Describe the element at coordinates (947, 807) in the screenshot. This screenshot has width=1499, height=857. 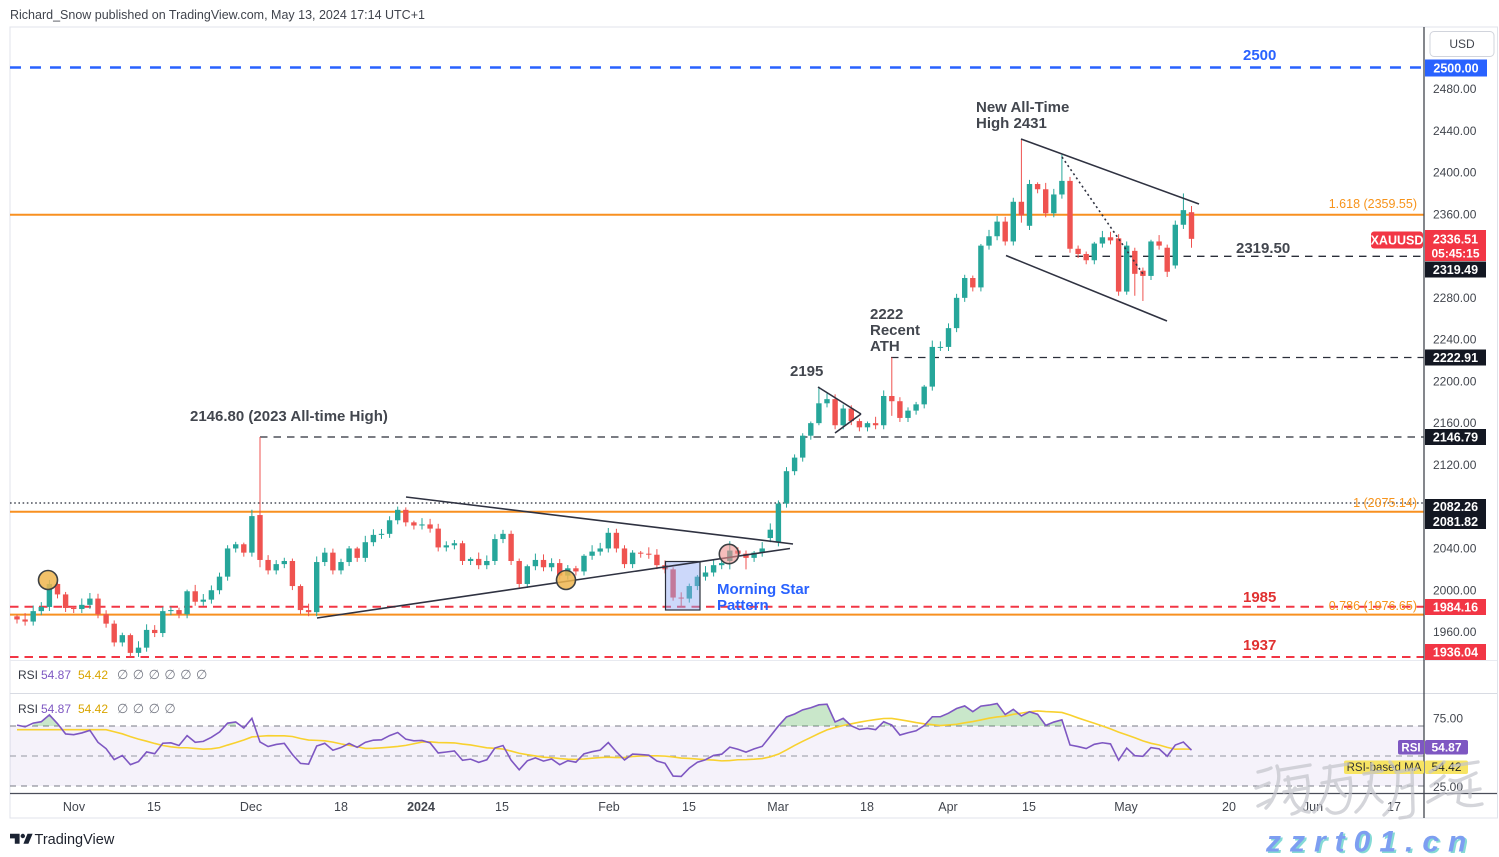
I see `svg-text: Apr` at that location.